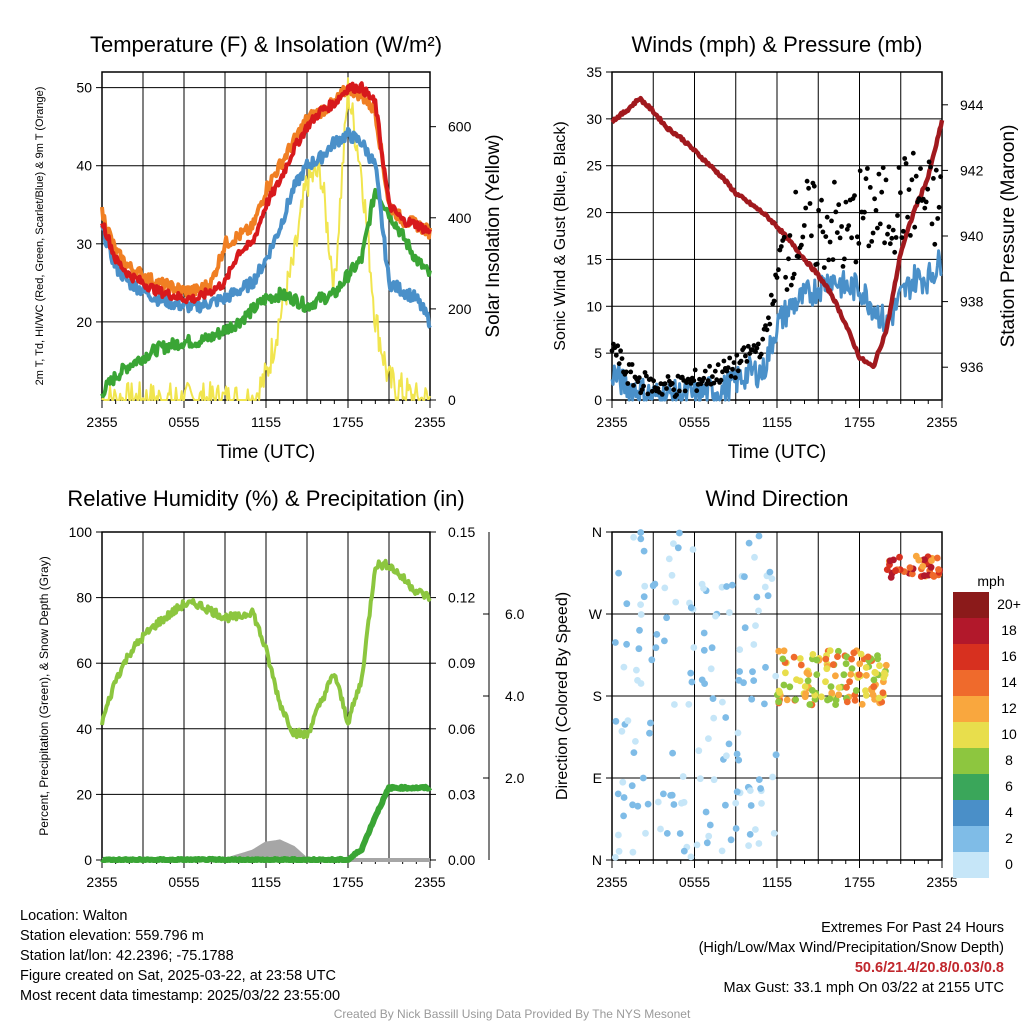 The width and height of the screenshot is (1024, 1024). Describe the element at coordinates (594, 306) in the screenshot. I see `wind-chart-ytick-label: 10` at that location.